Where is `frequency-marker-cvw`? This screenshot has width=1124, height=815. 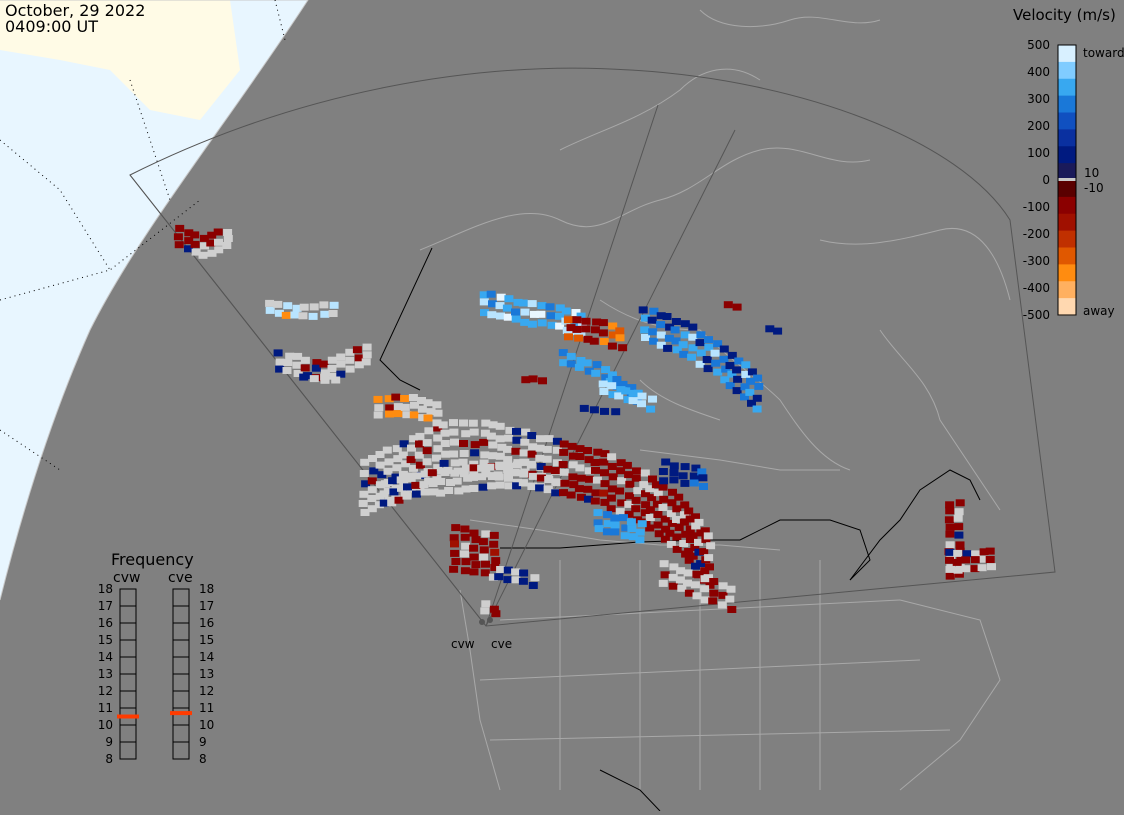 frequency-marker-cvw is located at coordinates (128, 716).